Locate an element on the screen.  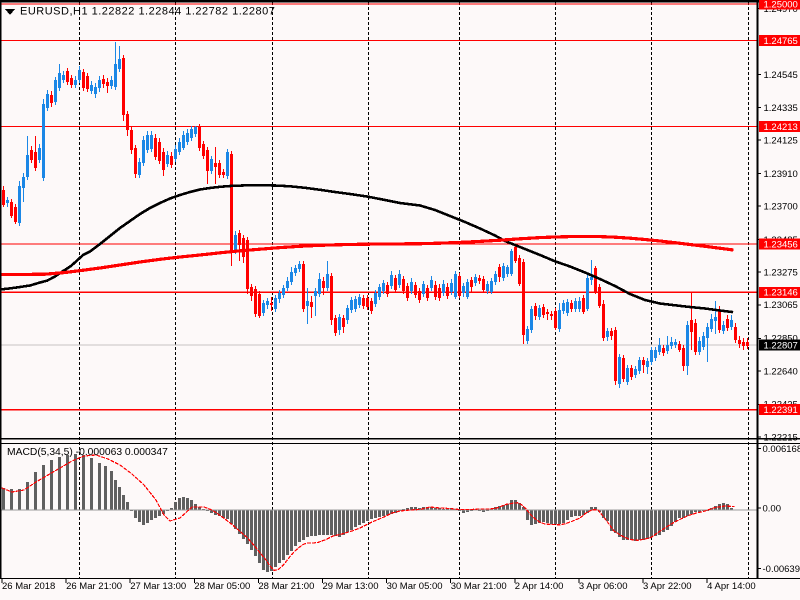
svg-text: 1.22640 is located at coordinates (781, 371).